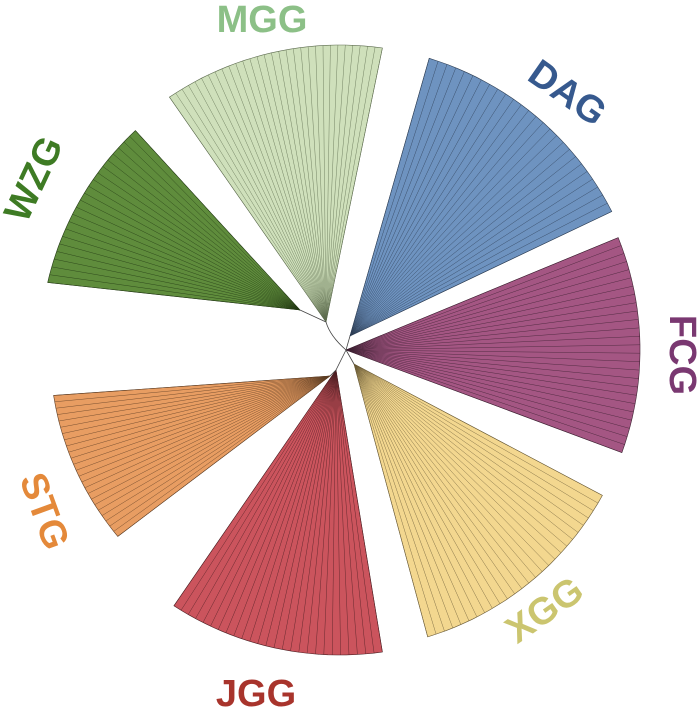 This screenshot has height=722, width=700. Describe the element at coordinates (327, 343) in the screenshot. I see `root` at that location.